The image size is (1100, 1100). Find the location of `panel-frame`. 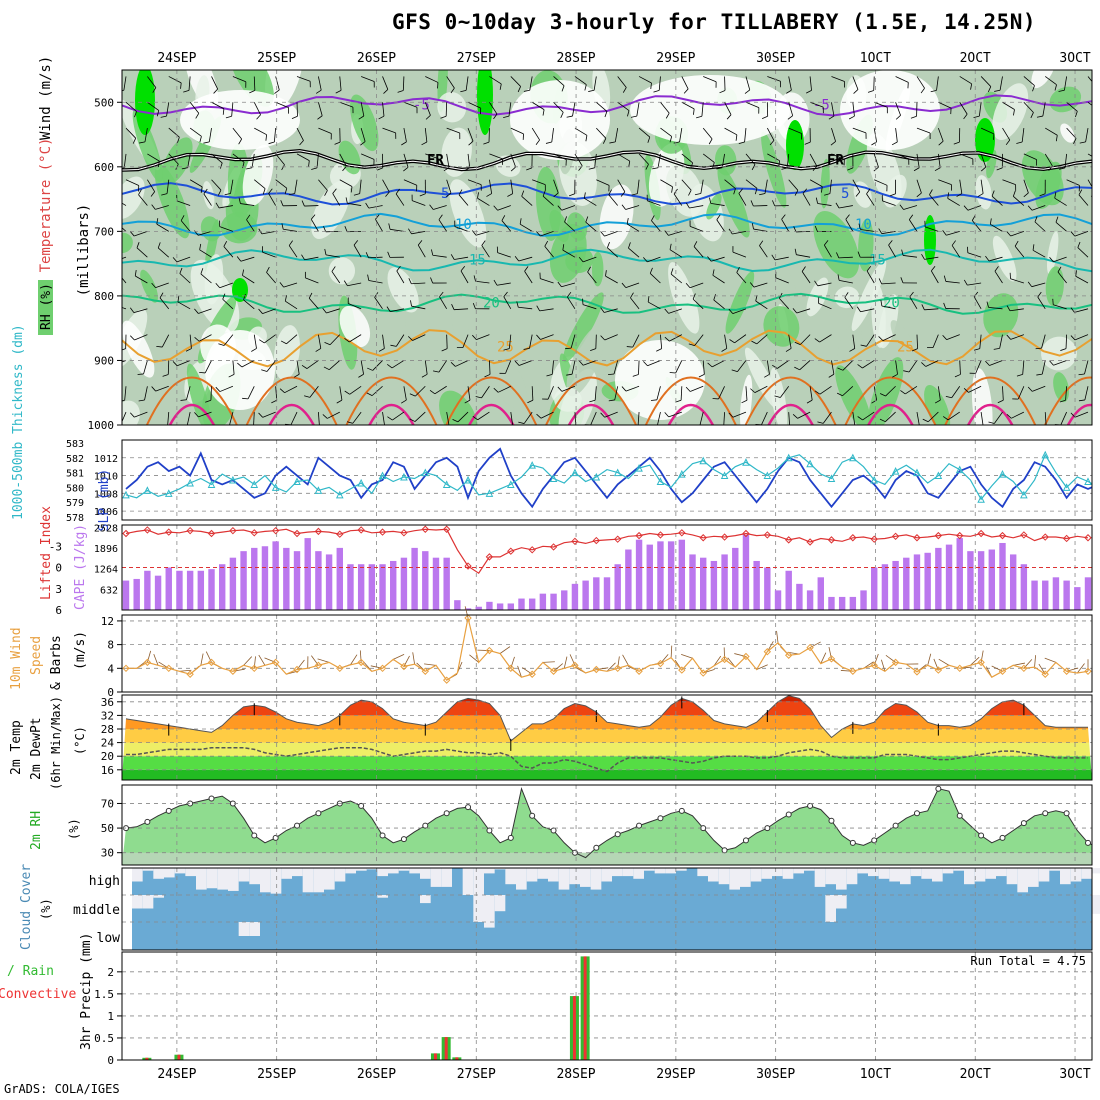

panel-frame is located at coordinates (607, 909).